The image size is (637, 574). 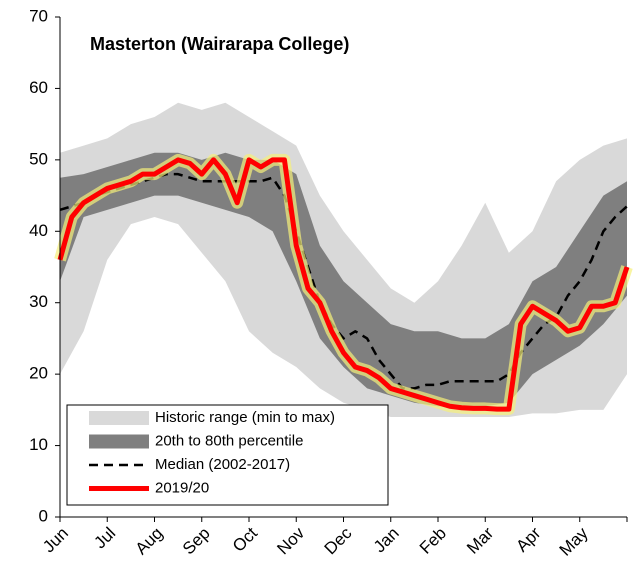 I want to click on y-tick-label: 40, so click(x=38, y=230).